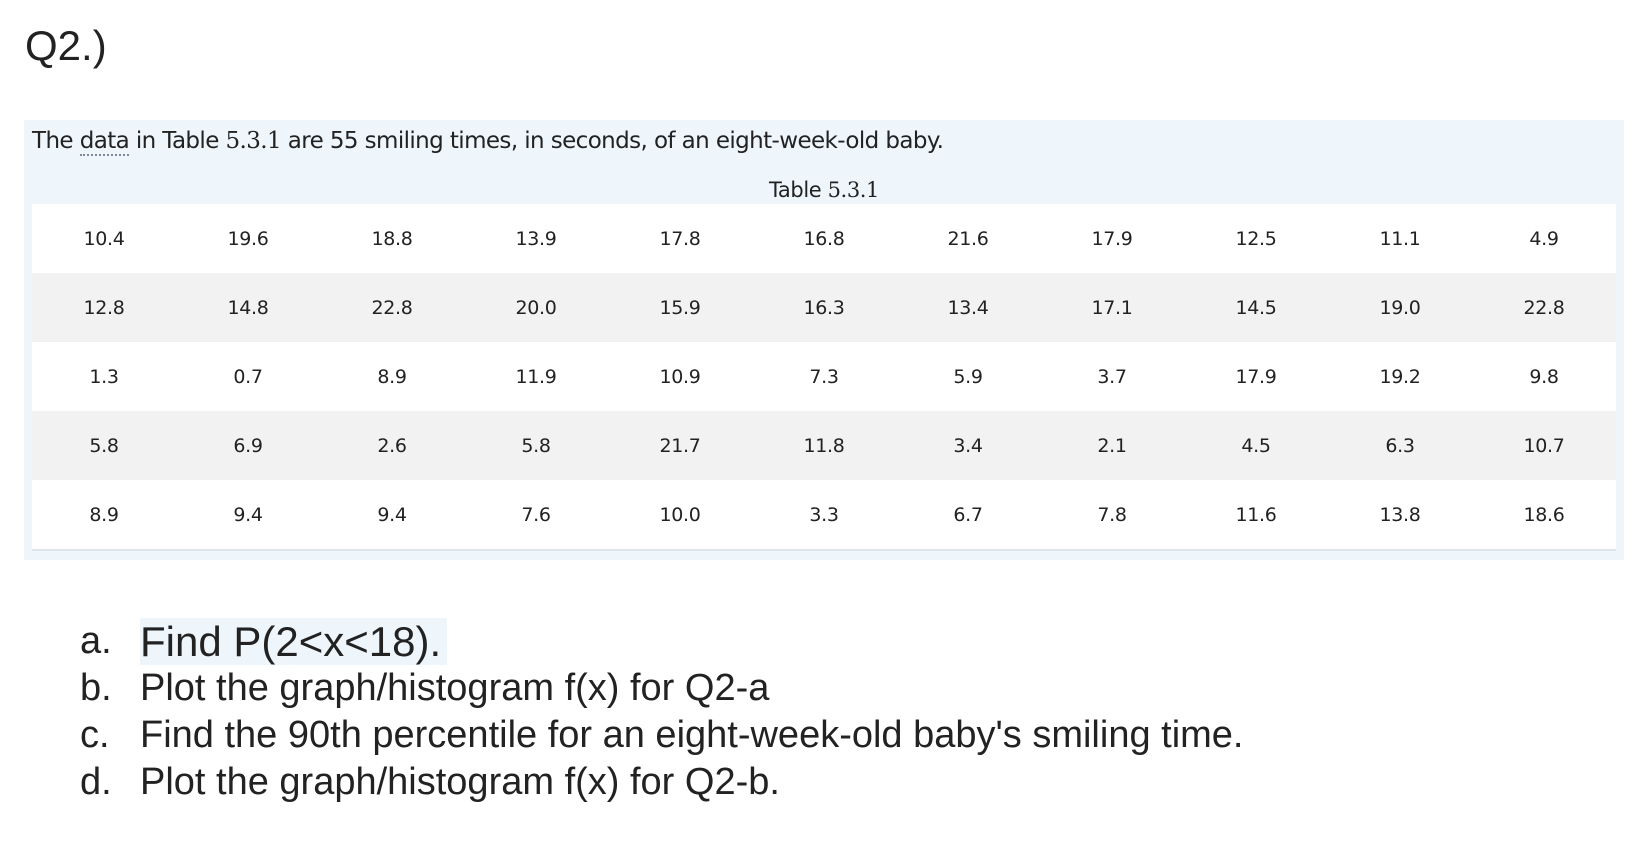  Describe the element at coordinates (1400, 445) in the screenshot. I see `table-cell: 6.3` at that location.